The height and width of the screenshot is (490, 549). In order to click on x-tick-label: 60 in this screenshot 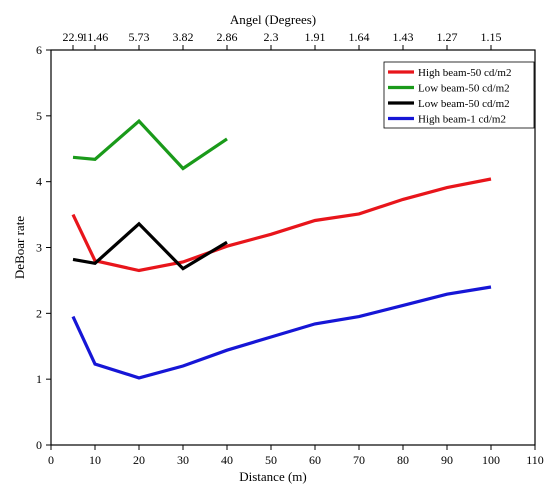, I will do `click(315, 460)`.